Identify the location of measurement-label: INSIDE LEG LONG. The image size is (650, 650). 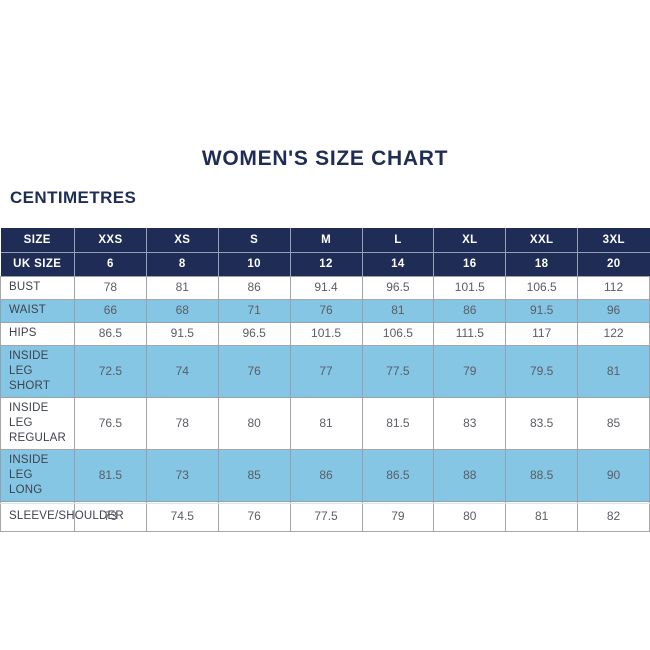
(37, 475).